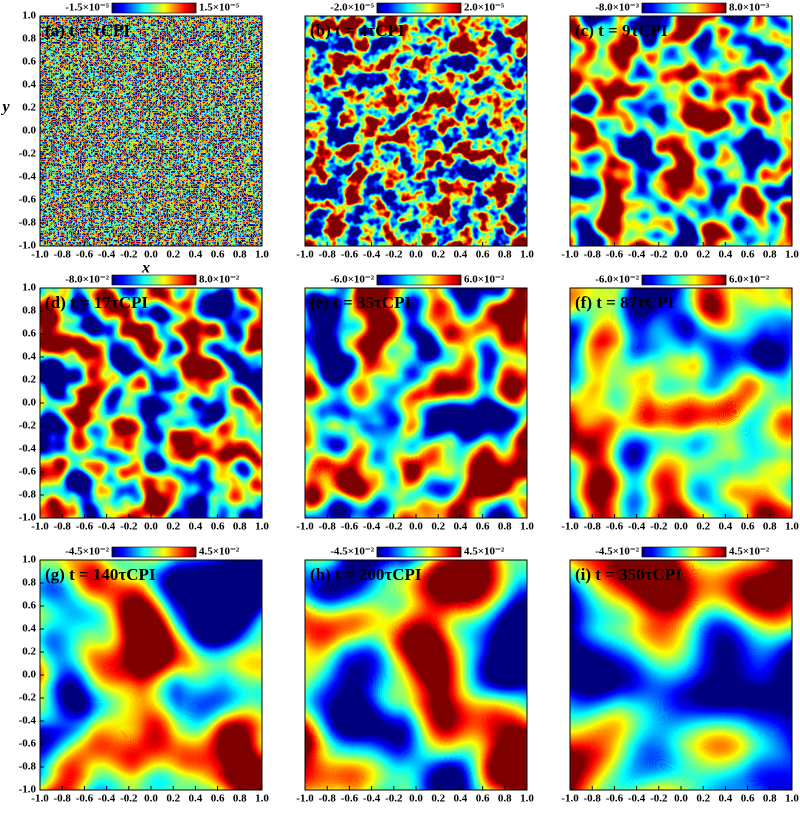 This screenshot has width=800, height=814. I want to click on y-tick-label: -0.6, so click(28, 200).